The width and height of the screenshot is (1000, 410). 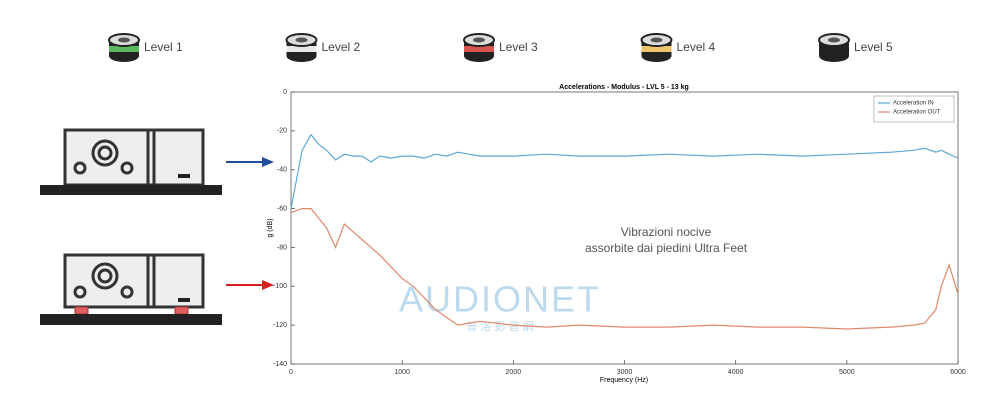 What do you see at coordinates (666, 232) in the screenshot?
I see `annotation: Vibrazioni nocive` at bounding box center [666, 232].